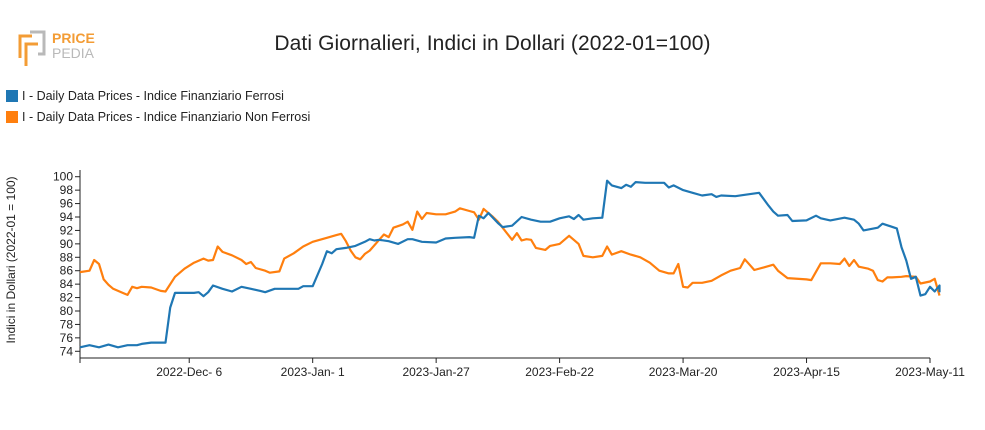 The height and width of the screenshot is (430, 985). I want to click on logo-bracket-orange-inner, so click(31, 54).